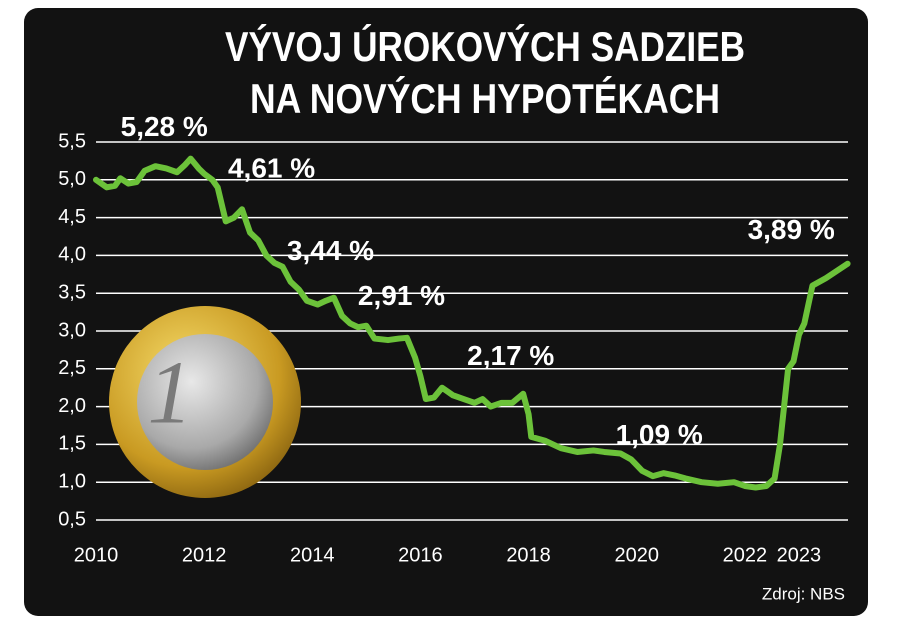 This screenshot has width=900, height=628. Describe the element at coordinates (72, 481) in the screenshot. I see `y-tick-label: 1,0` at that location.